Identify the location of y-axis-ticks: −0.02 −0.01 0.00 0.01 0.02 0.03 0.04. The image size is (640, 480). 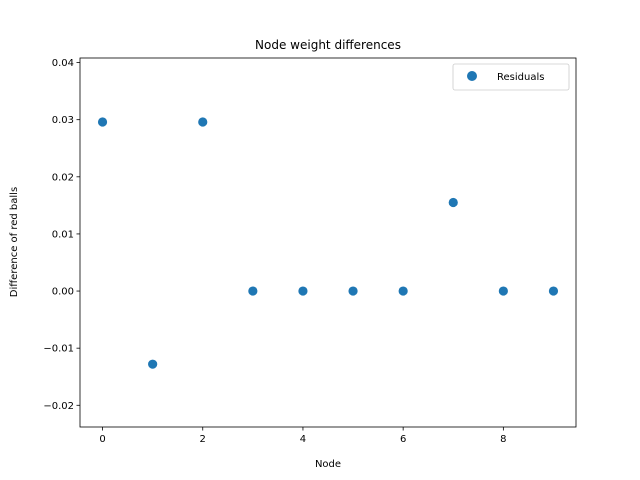
(61, 235).